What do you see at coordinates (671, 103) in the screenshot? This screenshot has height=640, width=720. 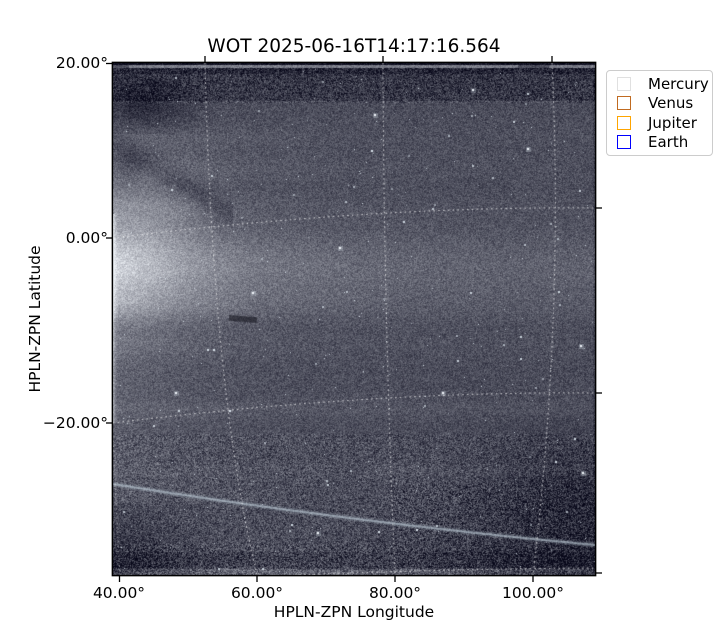 I see `legend-label-venus: Venus` at bounding box center [671, 103].